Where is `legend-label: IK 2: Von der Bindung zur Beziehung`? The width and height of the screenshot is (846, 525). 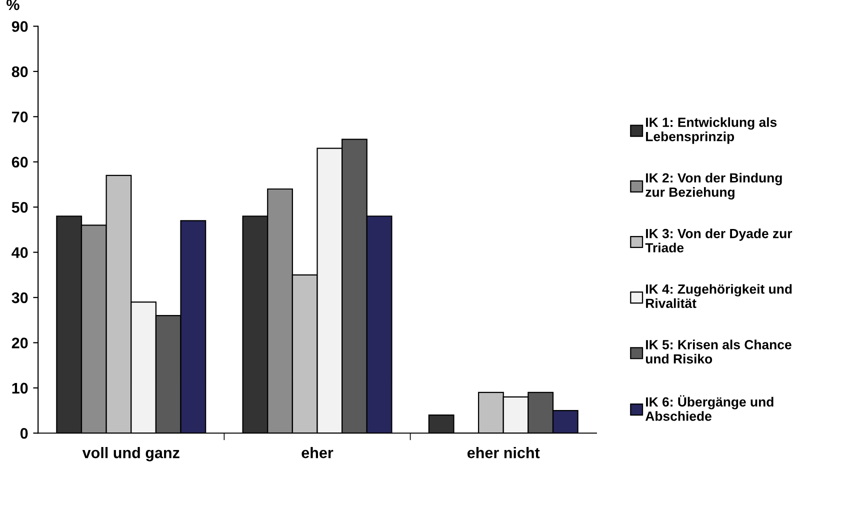
legend-label: IK 2: Von der Bindung zur Beziehung is located at coordinates (714, 186).